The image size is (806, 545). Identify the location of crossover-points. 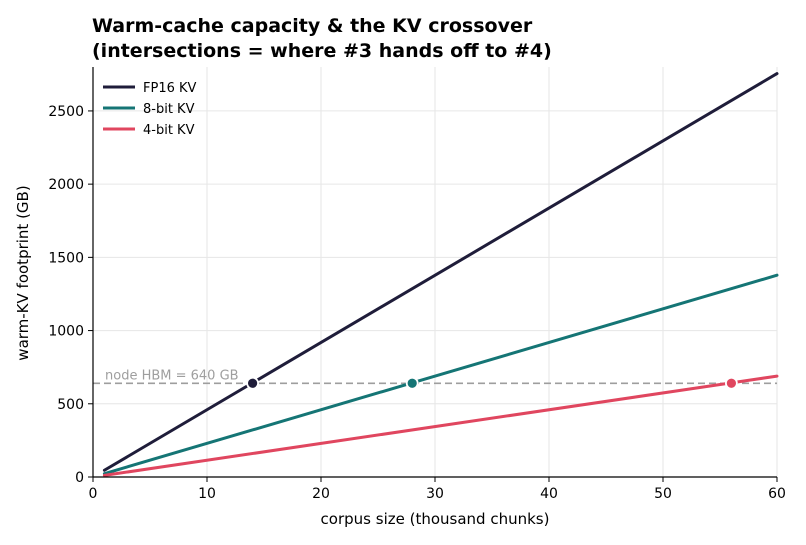
(492, 383).